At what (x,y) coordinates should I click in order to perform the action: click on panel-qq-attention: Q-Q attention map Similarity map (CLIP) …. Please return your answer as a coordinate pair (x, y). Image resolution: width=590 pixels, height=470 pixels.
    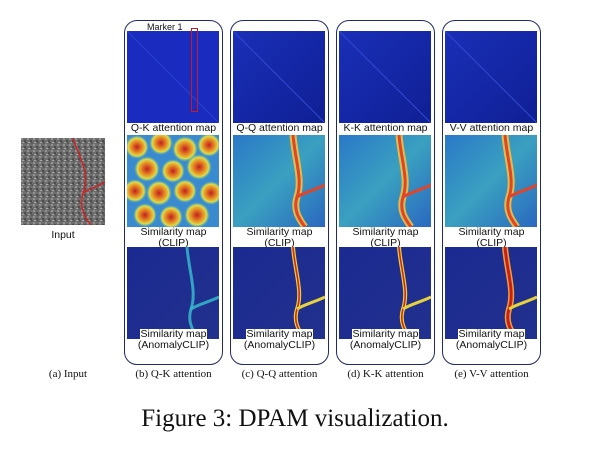
    Looking at the image, I should click on (279, 192).